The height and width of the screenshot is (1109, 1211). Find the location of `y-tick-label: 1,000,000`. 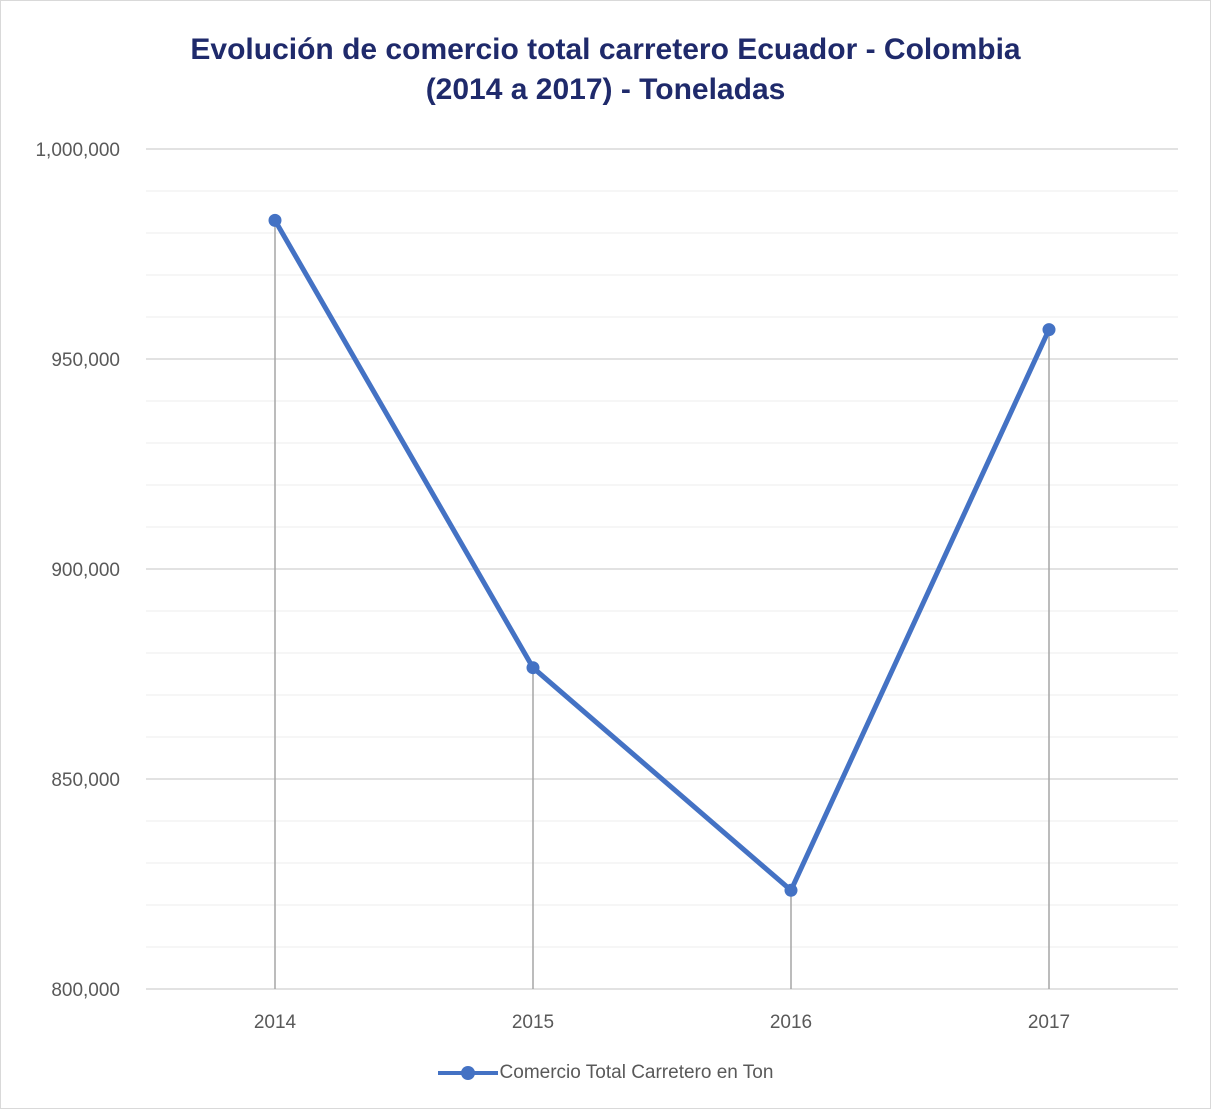

y-tick-label: 1,000,000 is located at coordinates (77, 150).